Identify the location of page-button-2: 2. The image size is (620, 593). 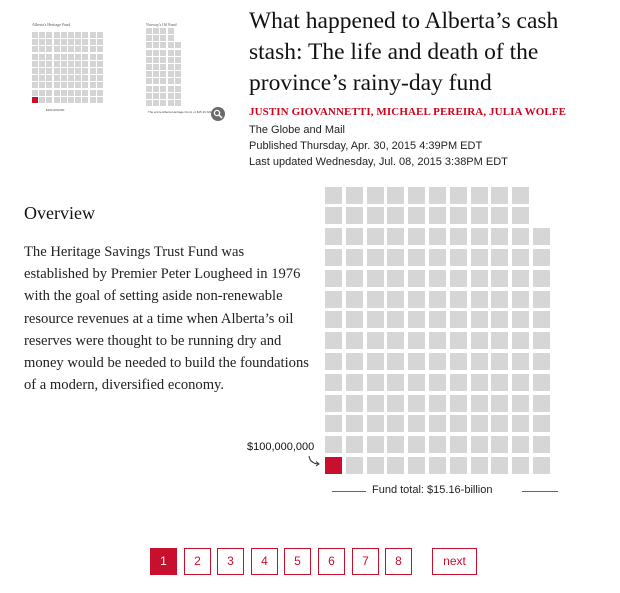
(197, 561).